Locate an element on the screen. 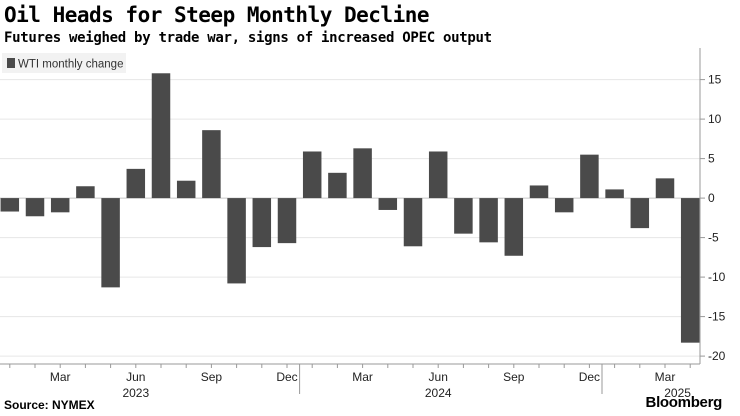  legend-box is located at coordinates (64, 63).